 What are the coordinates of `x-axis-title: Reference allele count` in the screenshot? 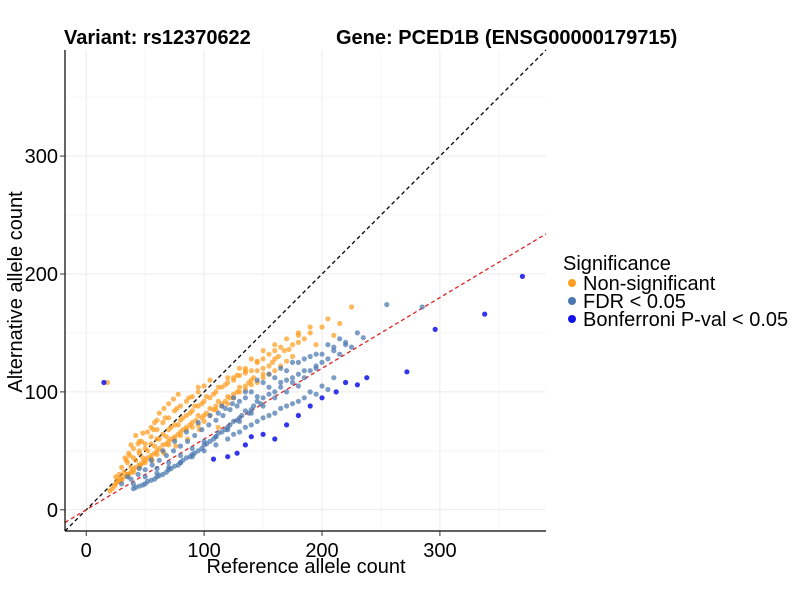 It's located at (305, 567).